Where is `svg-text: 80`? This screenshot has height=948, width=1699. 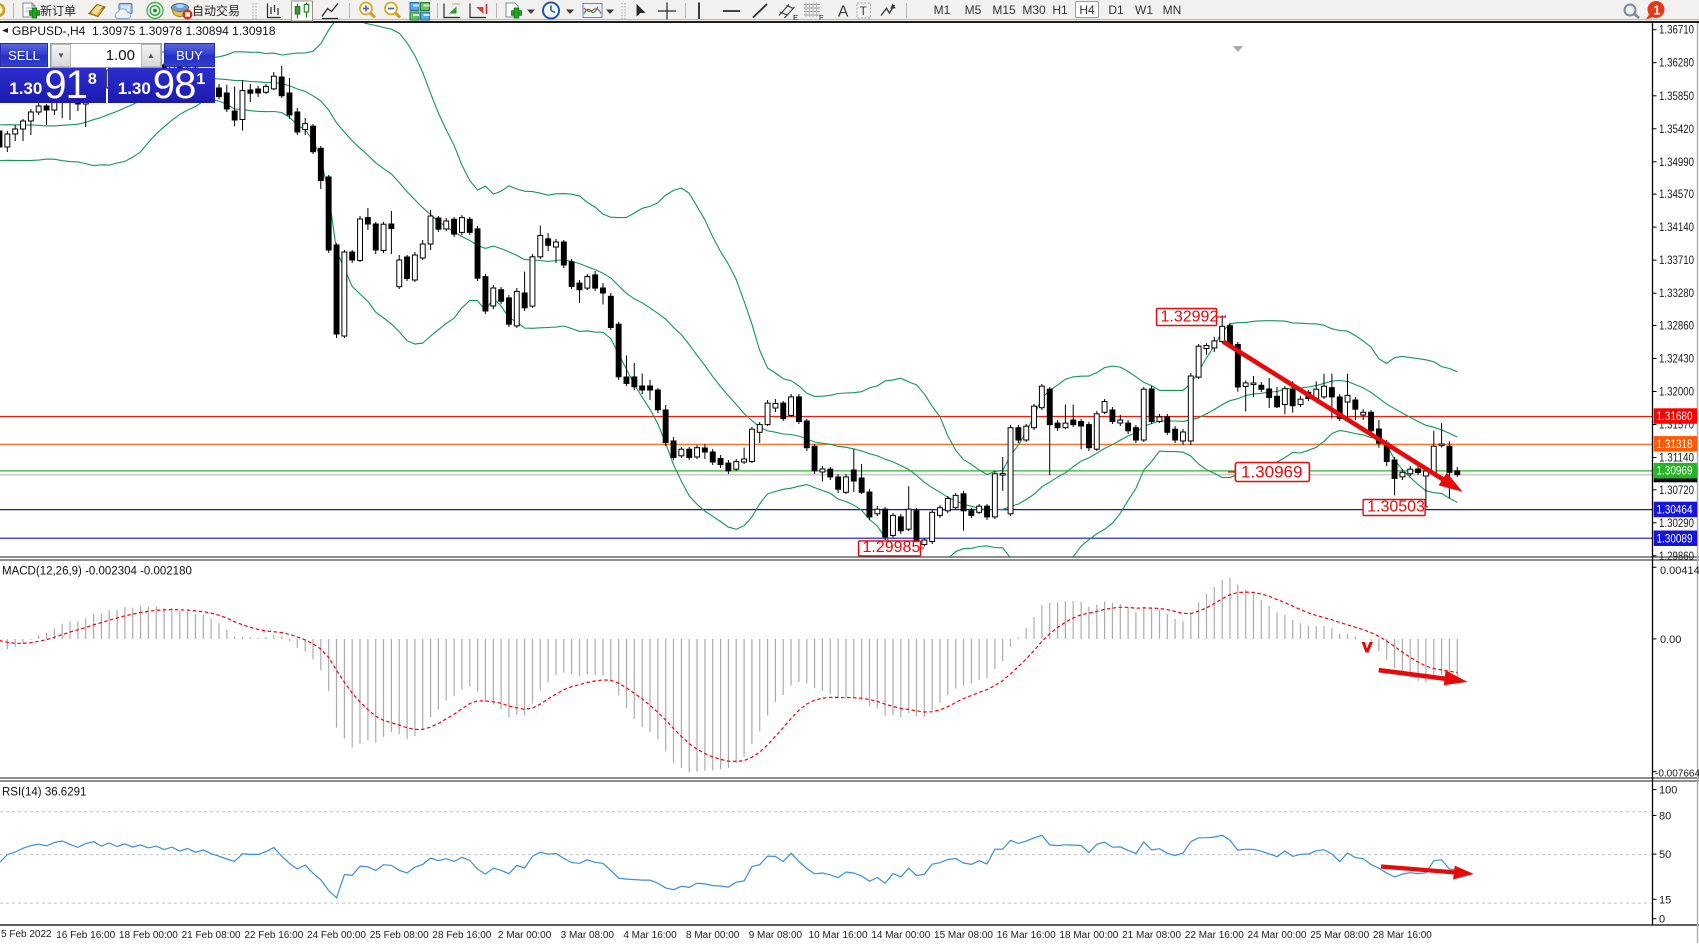 svg-text: 80 is located at coordinates (1665, 816).